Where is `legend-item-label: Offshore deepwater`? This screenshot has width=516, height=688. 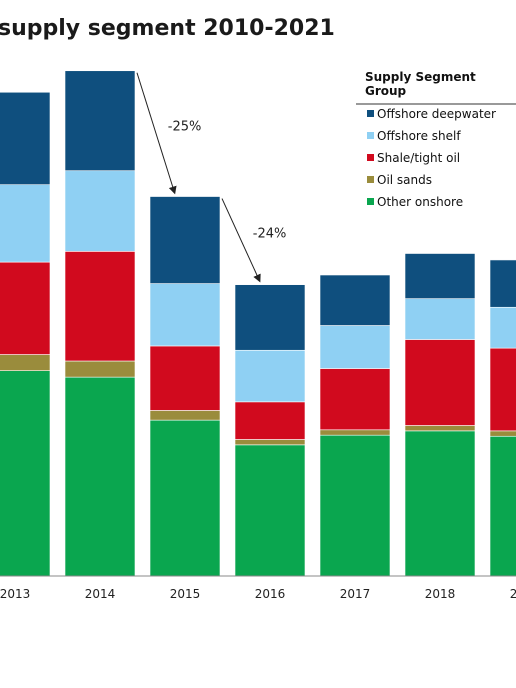
legend-item-label: Offshore deepwater is located at coordinates (436, 114).